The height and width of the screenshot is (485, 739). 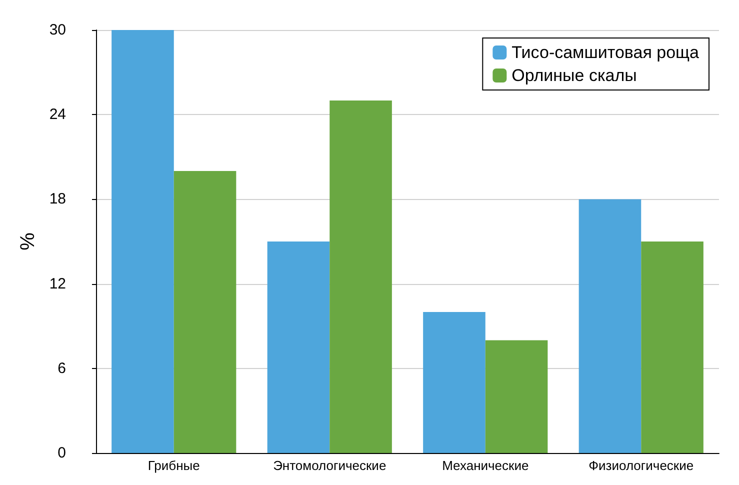 What do you see at coordinates (62, 453) in the screenshot?
I see `y-tick-label: 0` at bounding box center [62, 453].